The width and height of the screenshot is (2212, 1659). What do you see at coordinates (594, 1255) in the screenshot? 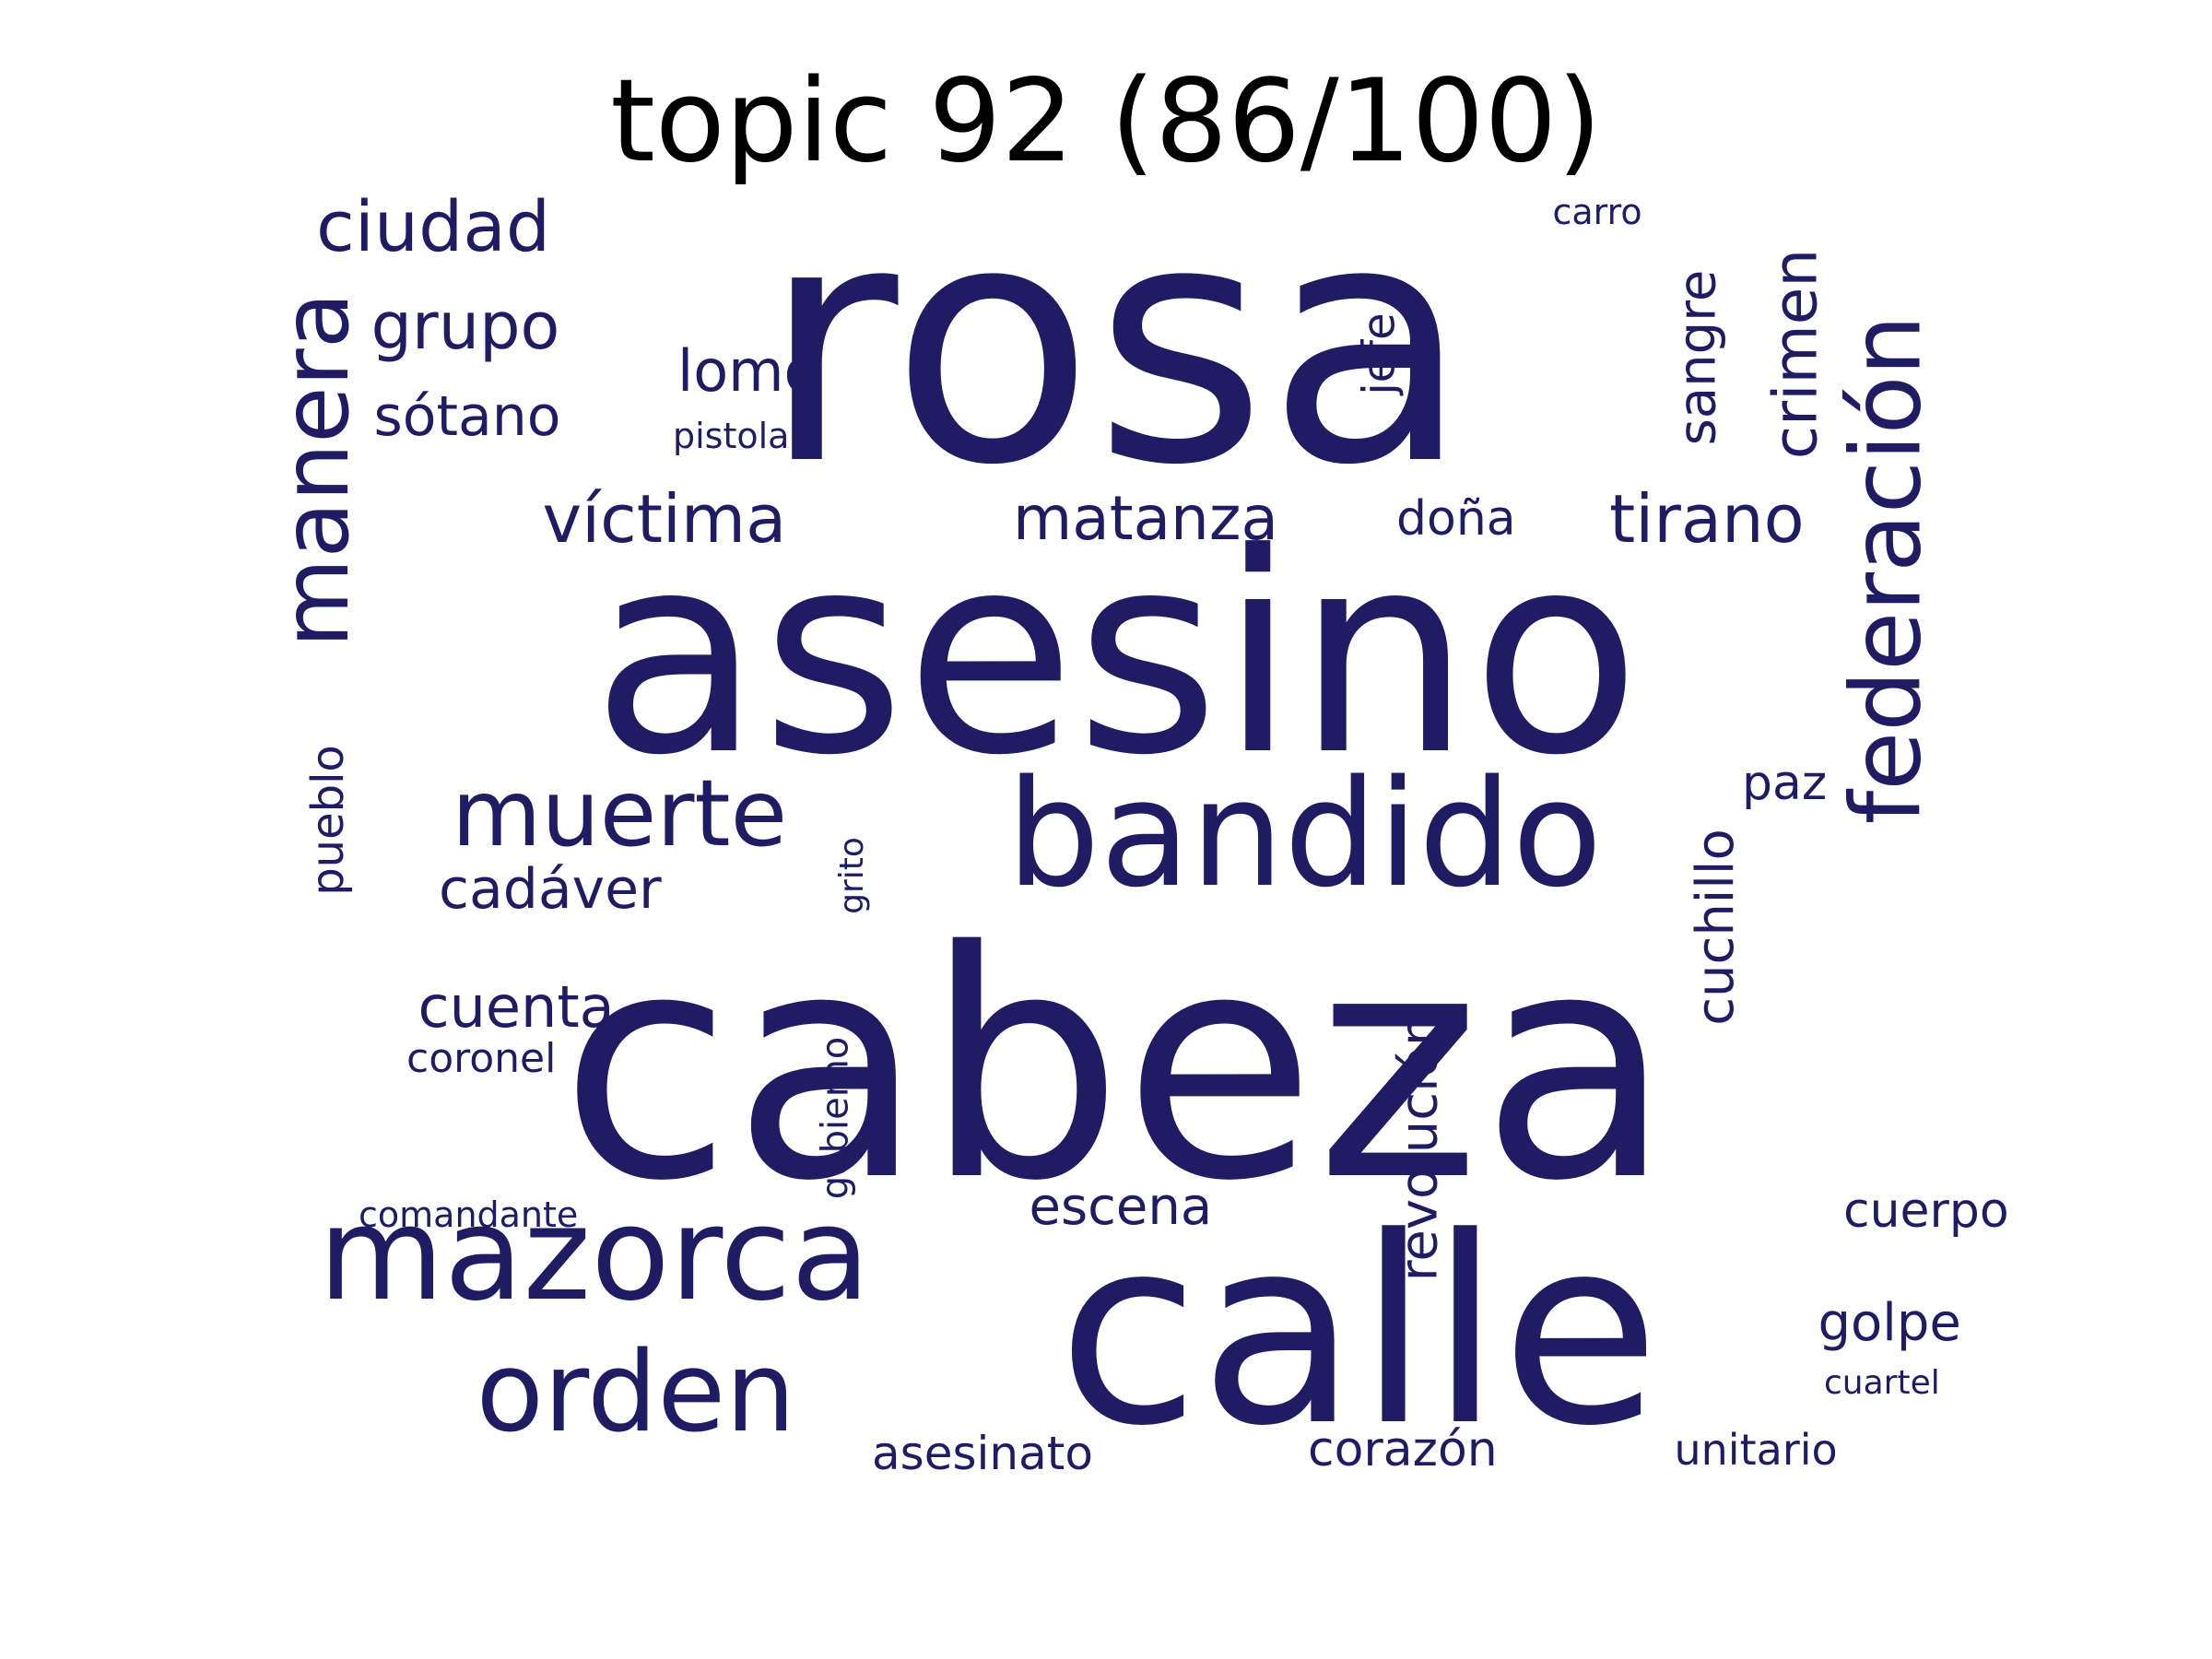
I see `word-mazorca: mazorca` at bounding box center [594, 1255].